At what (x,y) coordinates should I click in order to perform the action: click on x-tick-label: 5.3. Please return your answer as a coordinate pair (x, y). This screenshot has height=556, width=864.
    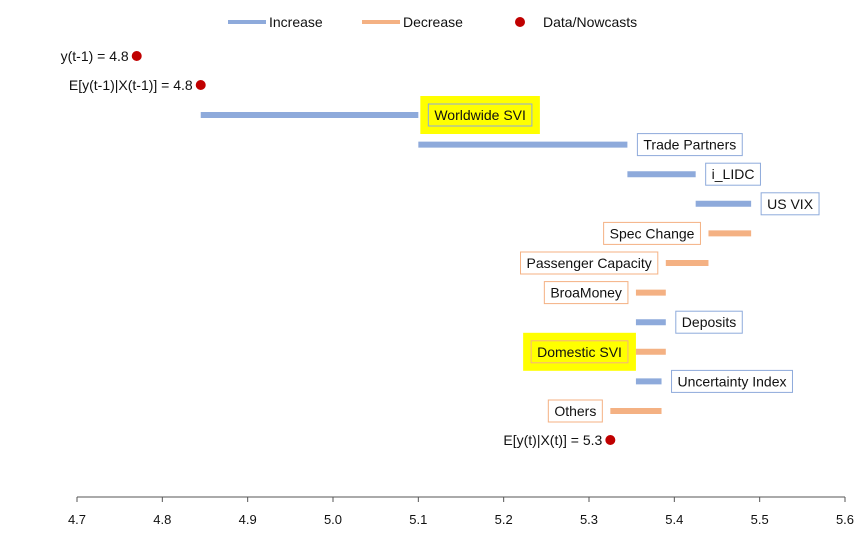
    Looking at the image, I should click on (589, 519).